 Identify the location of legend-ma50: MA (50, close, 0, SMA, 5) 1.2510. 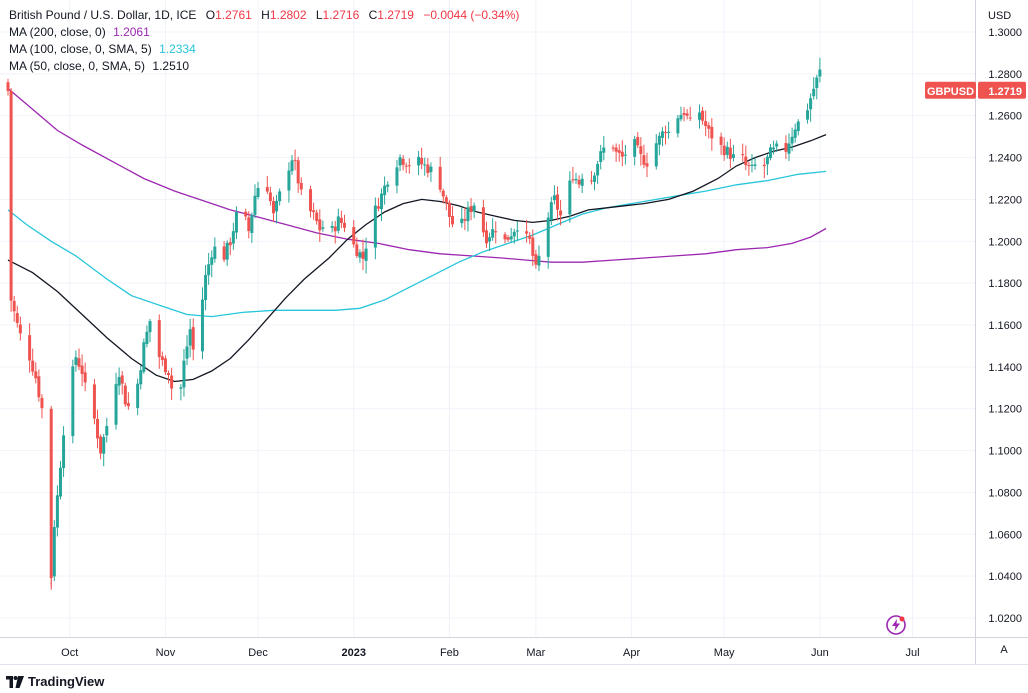
(264, 66).